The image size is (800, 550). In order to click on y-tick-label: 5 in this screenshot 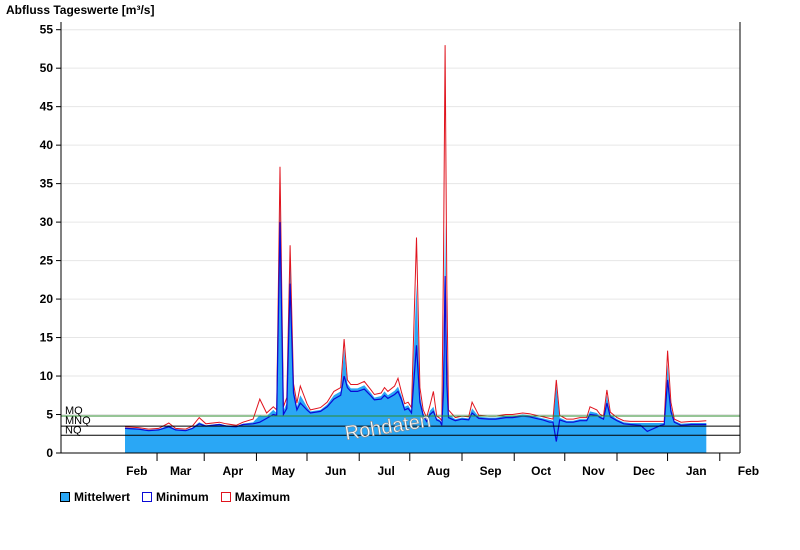, I will do `click(49, 415)`.